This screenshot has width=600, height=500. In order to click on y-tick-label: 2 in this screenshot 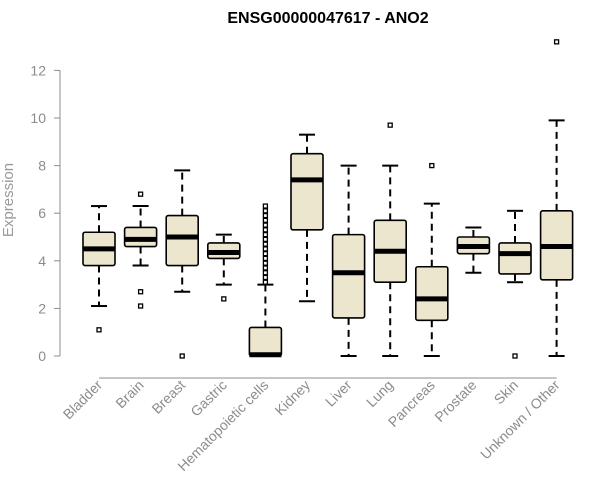, I will do `click(42, 308)`.